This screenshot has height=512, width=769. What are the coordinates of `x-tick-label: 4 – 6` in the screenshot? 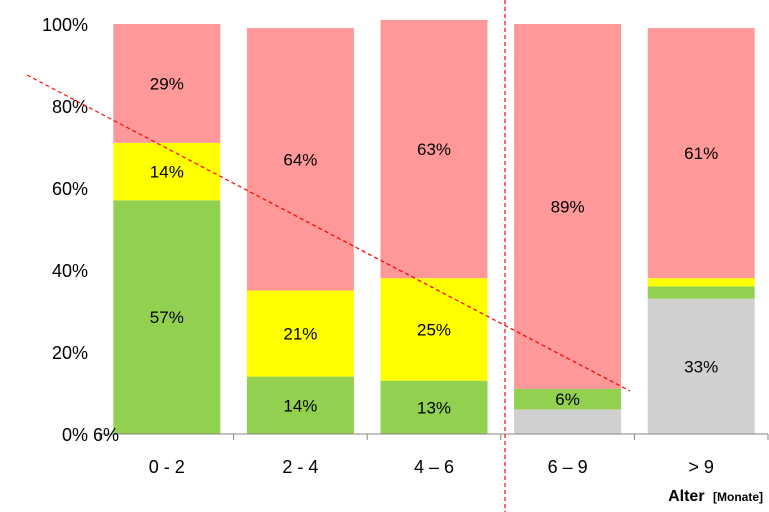 It's located at (434, 467).